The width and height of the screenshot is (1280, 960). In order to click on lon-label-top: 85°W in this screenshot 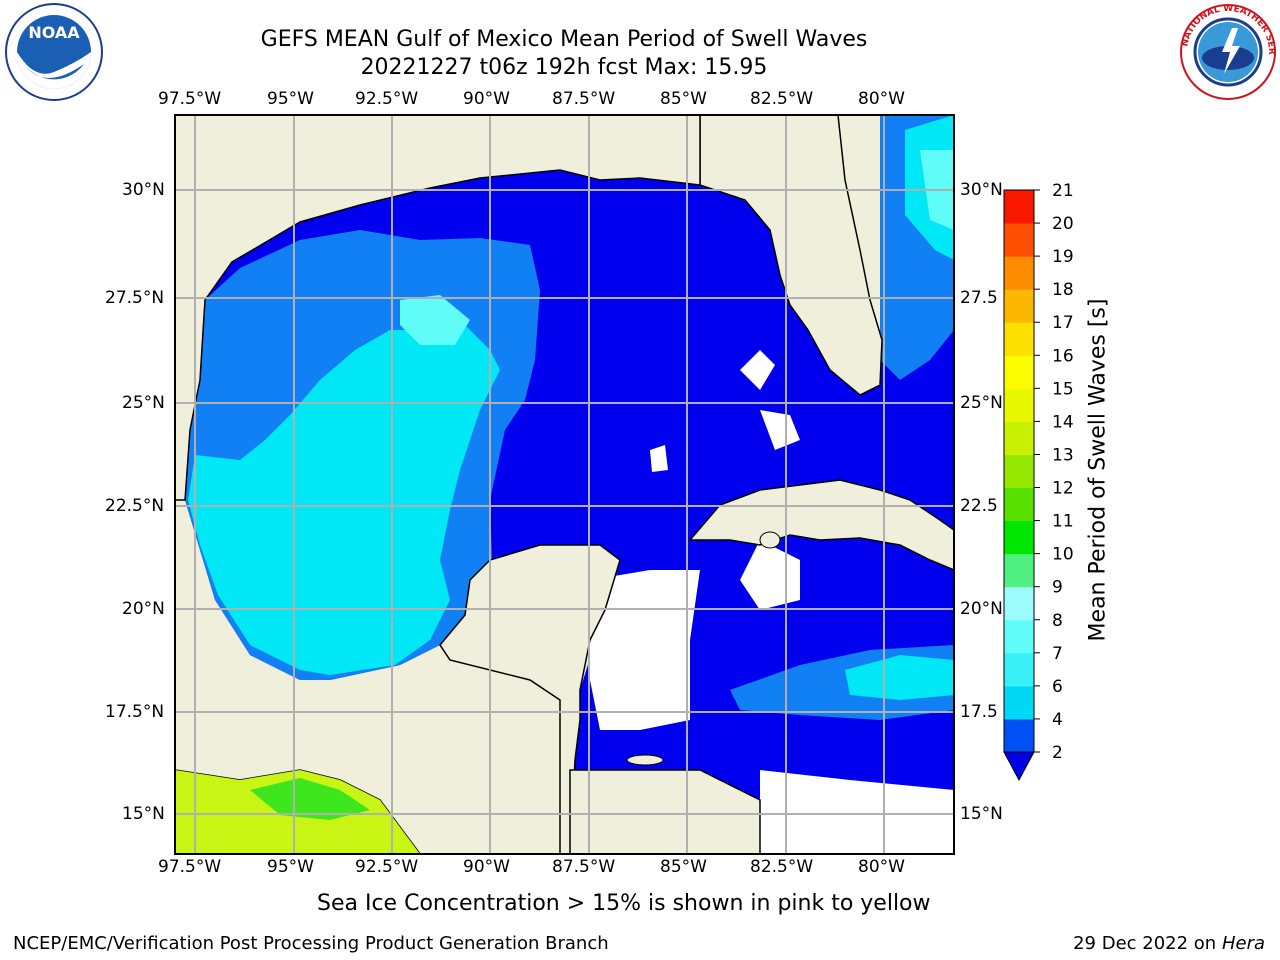, I will do `click(683, 99)`.